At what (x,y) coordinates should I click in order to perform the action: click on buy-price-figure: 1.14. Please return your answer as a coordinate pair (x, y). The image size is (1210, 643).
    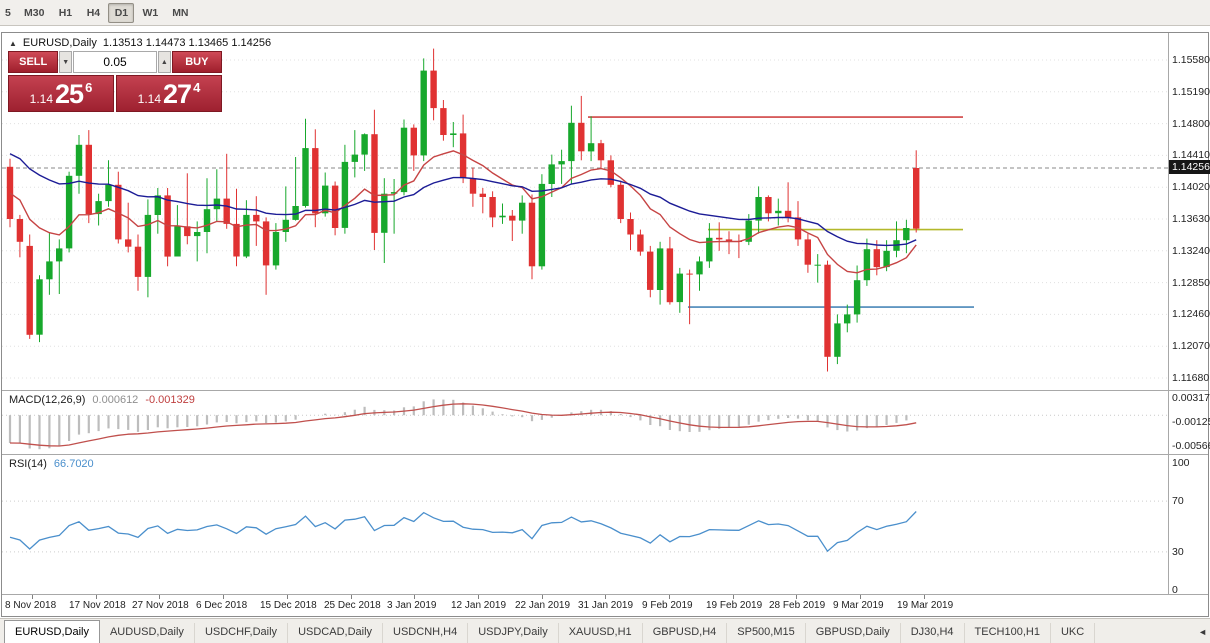
    Looking at the image, I should click on (149, 99).